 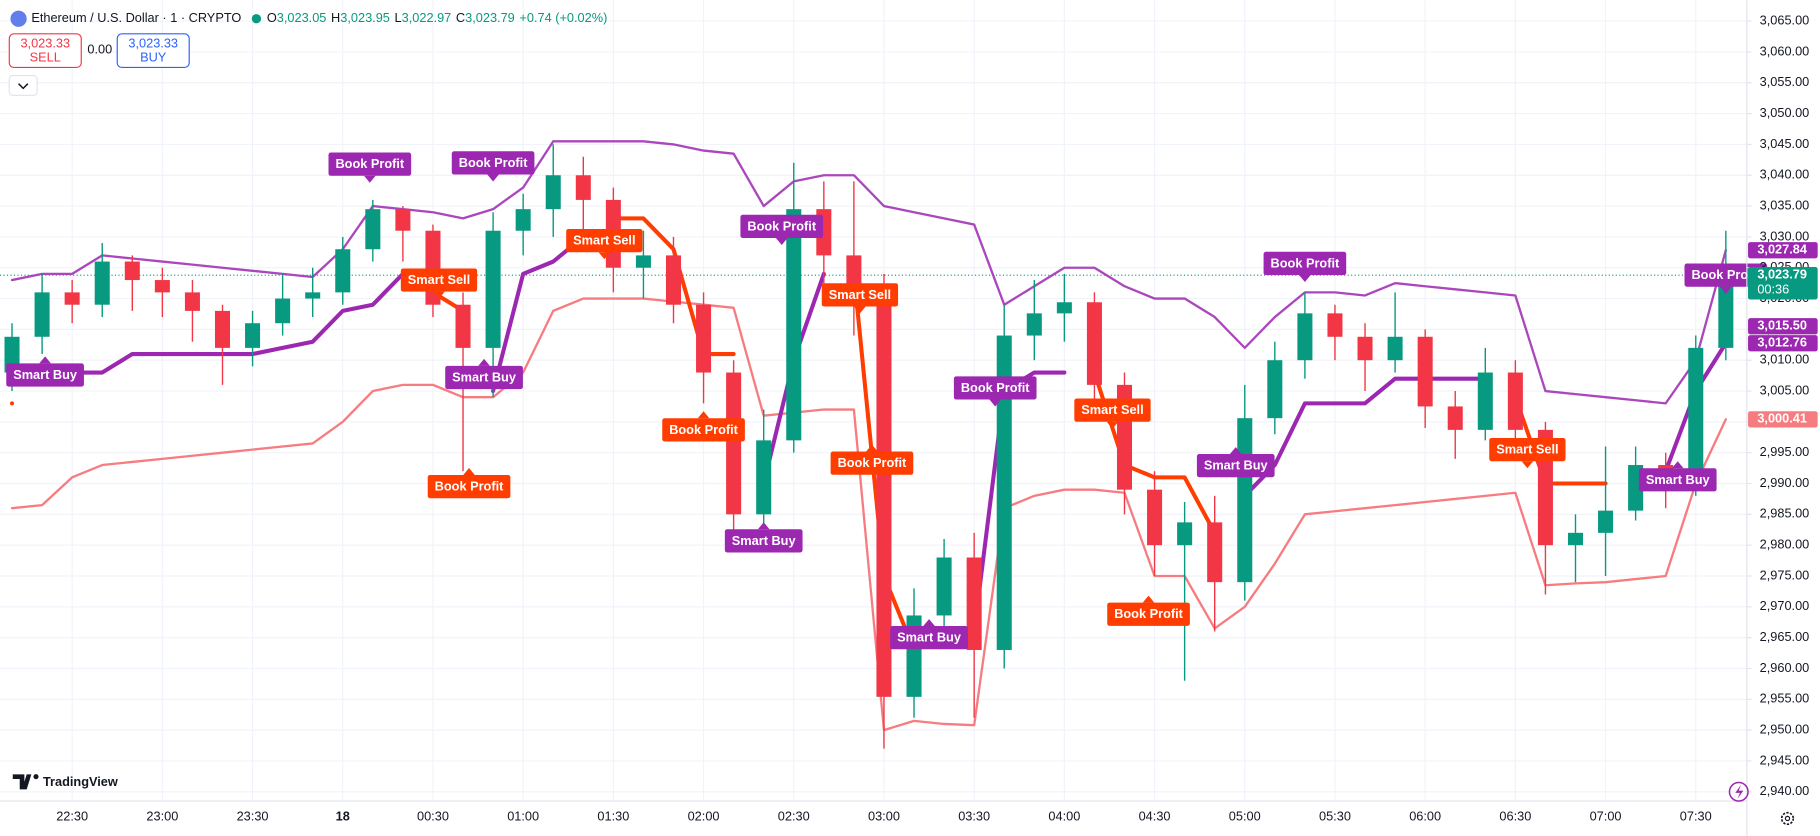 What do you see at coordinates (1515, 816) in the screenshot?
I see `x-tick-label: 06:30` at bounding box center [1515, 816].